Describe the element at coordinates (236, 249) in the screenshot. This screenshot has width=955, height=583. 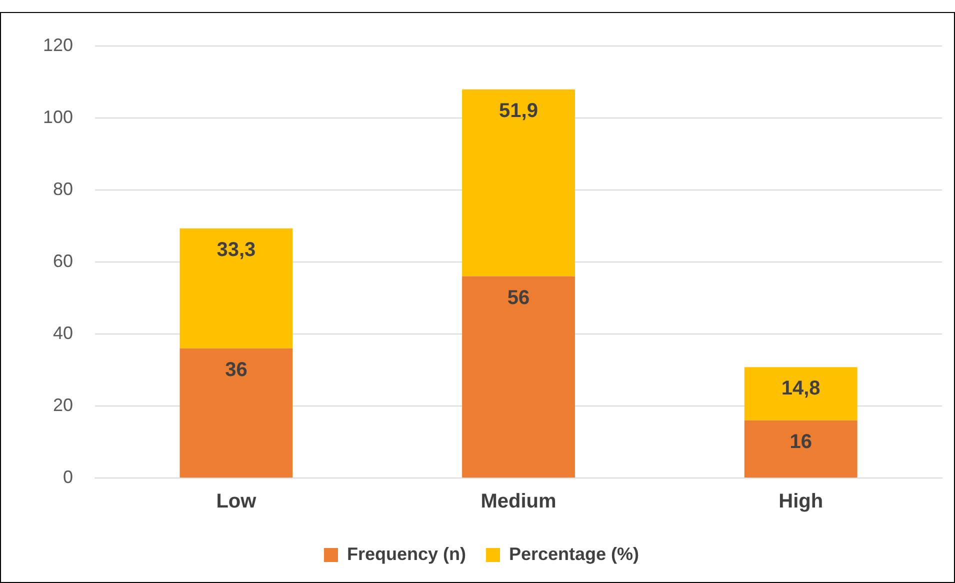
I see `data-label: 33,3` at that location.